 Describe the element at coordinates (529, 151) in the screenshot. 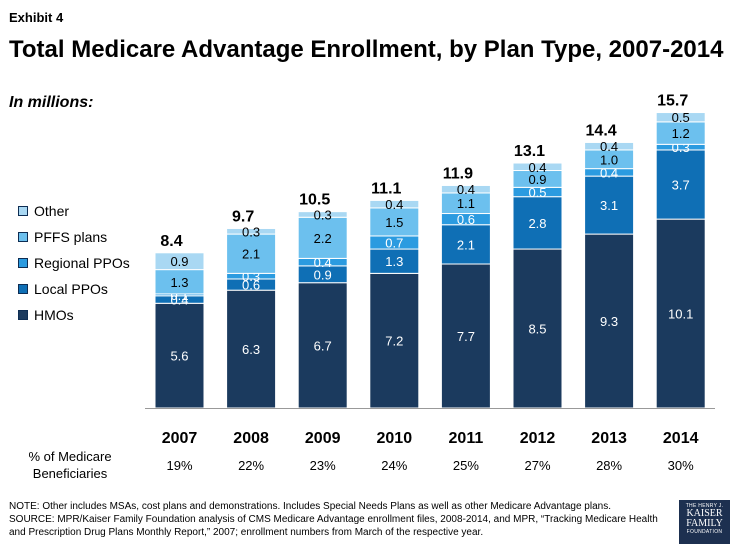

I see `bar-total-2012: 13.1` at that location.